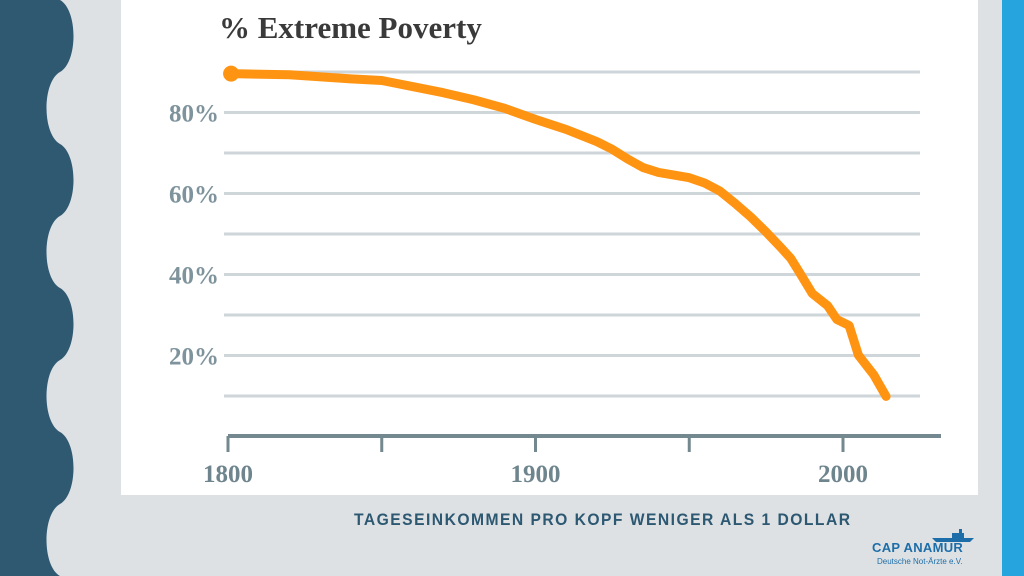 The image size is (1024, 576). What do you see at coordinates (918, 547) in the screenshot?
I see `logo-name: CAP ANAMUR` at bounding box center [918, 547].